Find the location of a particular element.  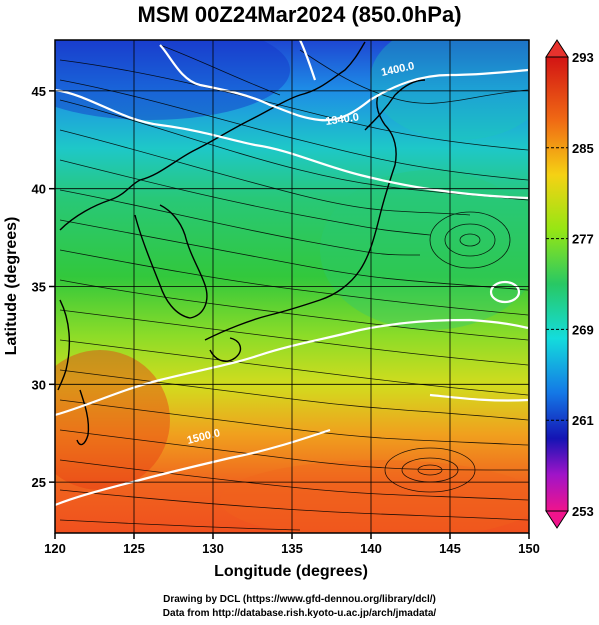

colorbar-label: 285 is located at coordinates (583, 148).